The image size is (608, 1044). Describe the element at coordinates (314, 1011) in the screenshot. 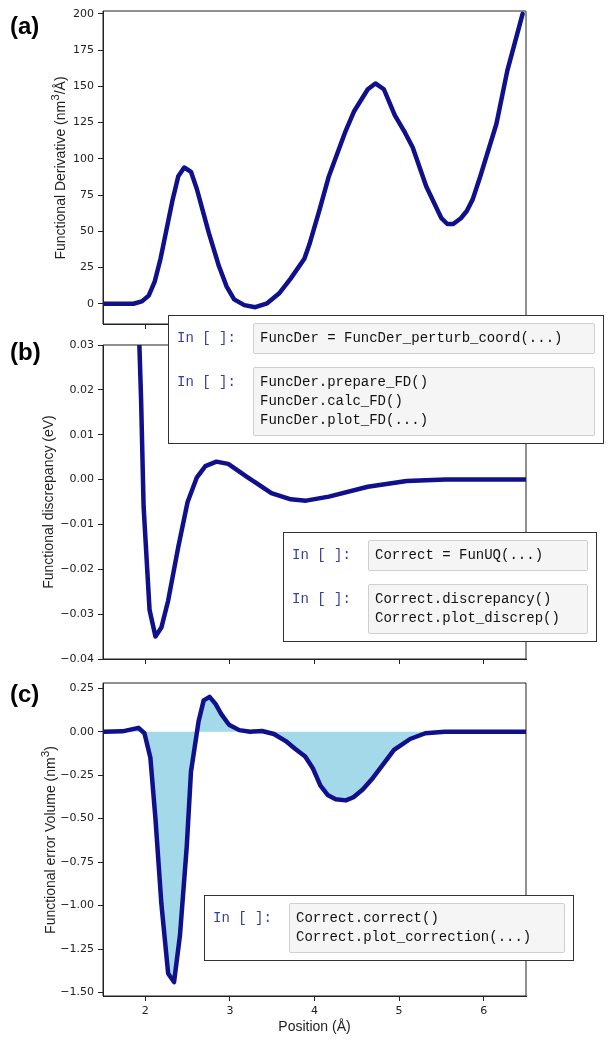

I see `x-tick-label: 4` at that location.